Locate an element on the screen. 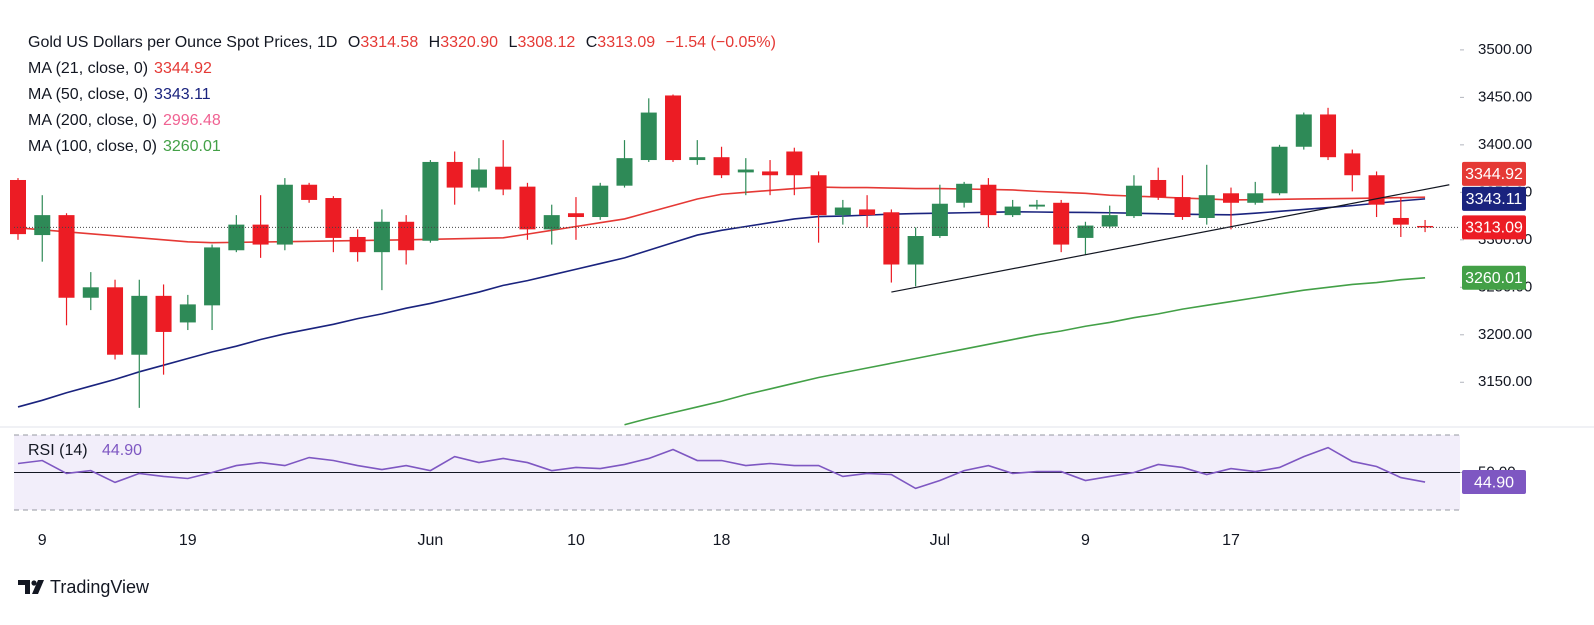  legend-row: MA (50, close, 0) 3343.11 is located at coordinates (402, 95).